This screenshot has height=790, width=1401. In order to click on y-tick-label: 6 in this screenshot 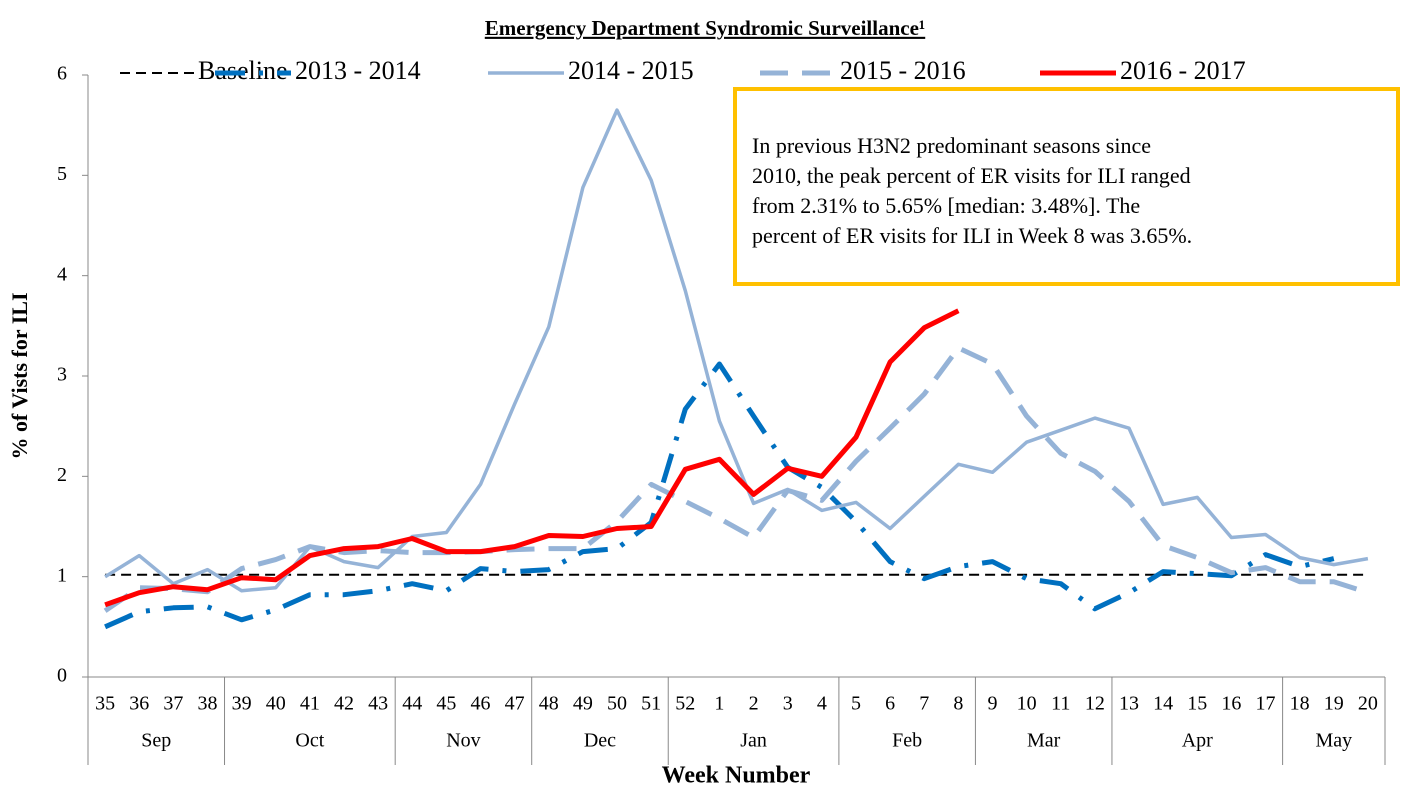, I will do `click(62, 74)`.